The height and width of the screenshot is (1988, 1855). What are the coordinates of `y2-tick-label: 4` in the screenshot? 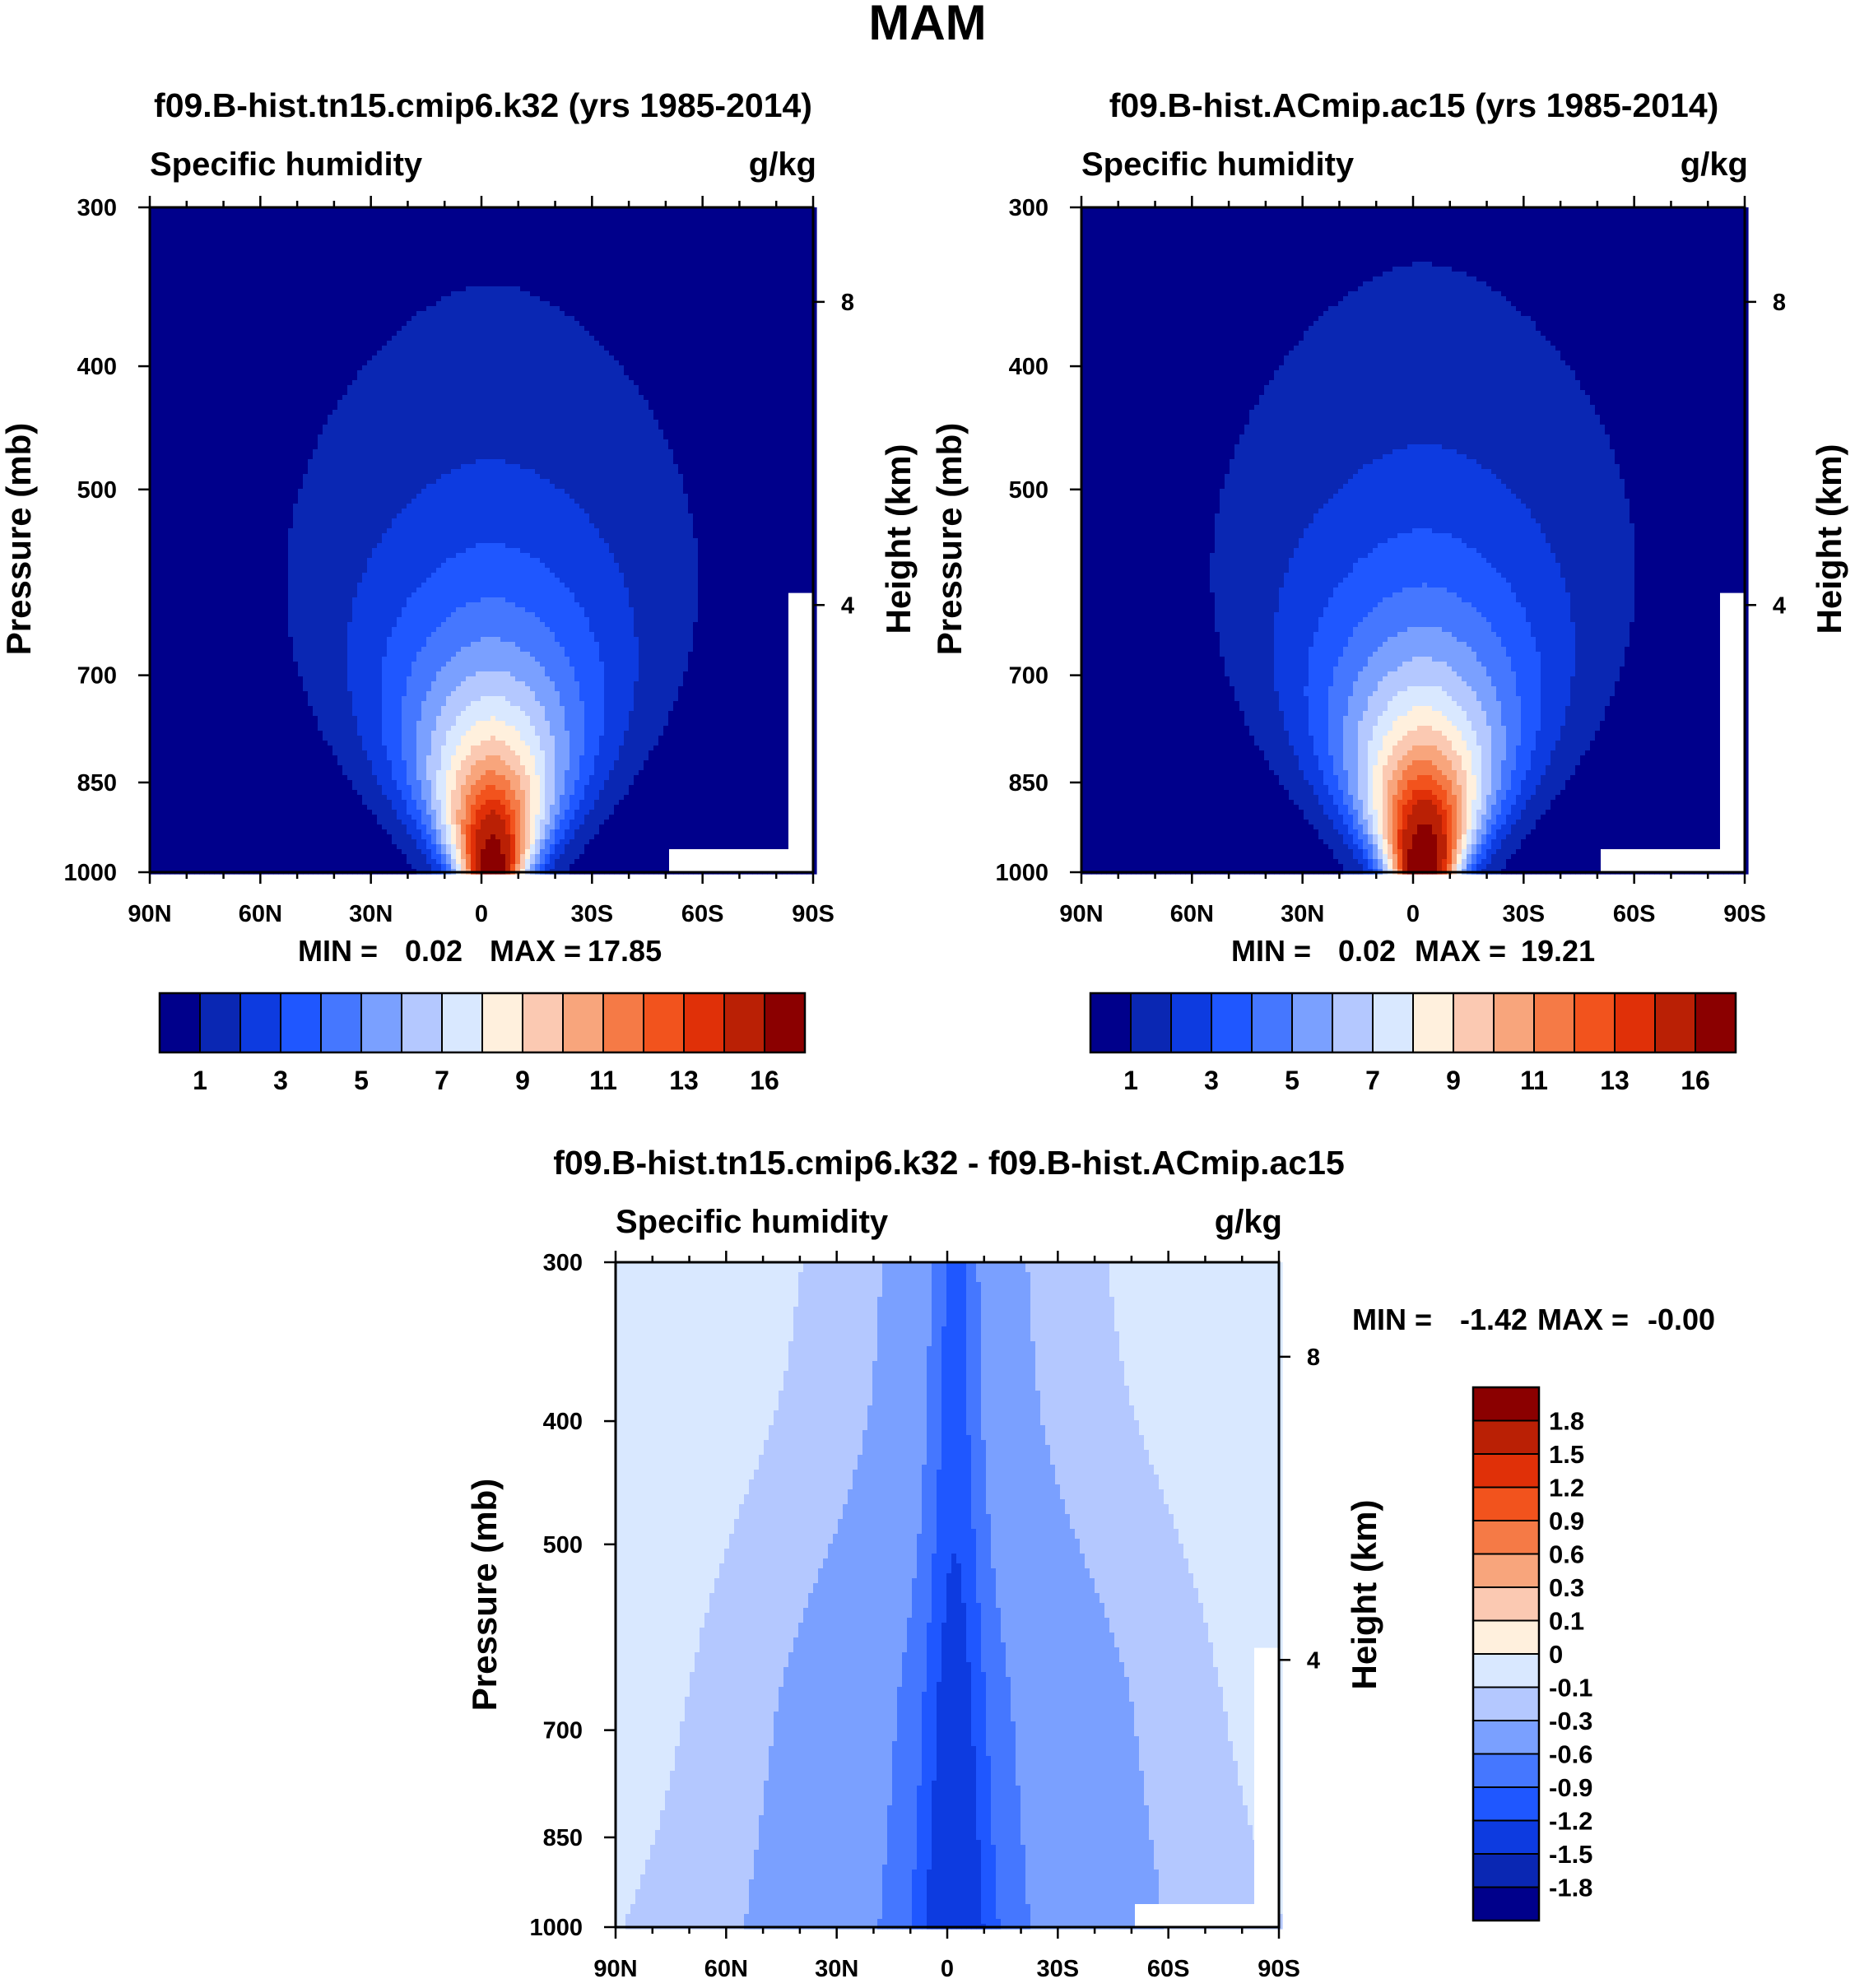 It's located at (1780, 605).